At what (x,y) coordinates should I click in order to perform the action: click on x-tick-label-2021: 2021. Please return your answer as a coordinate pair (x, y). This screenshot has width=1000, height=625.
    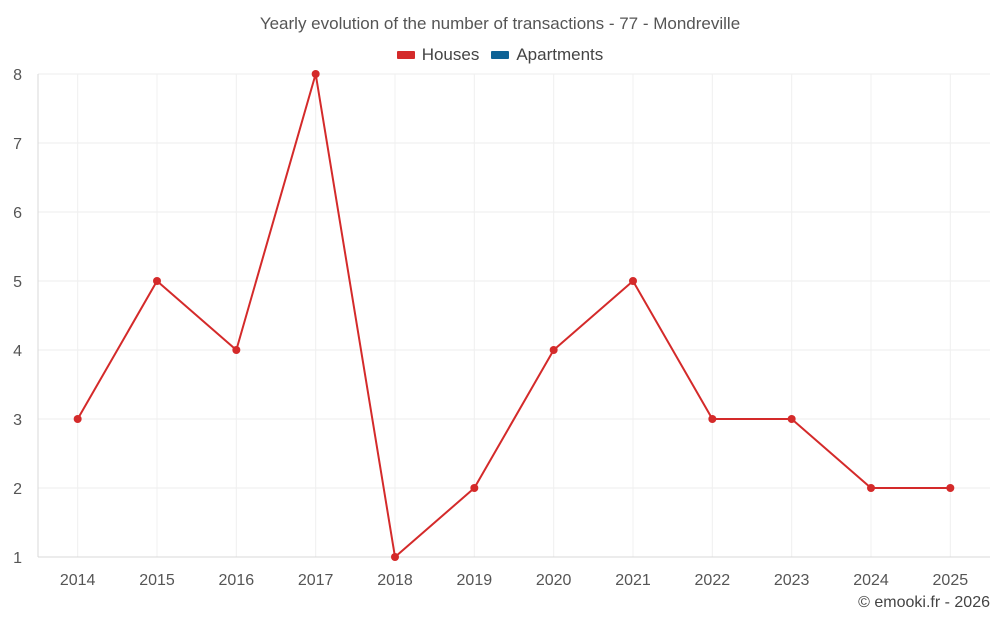
    Looking at the image, I should click on (633, 580).